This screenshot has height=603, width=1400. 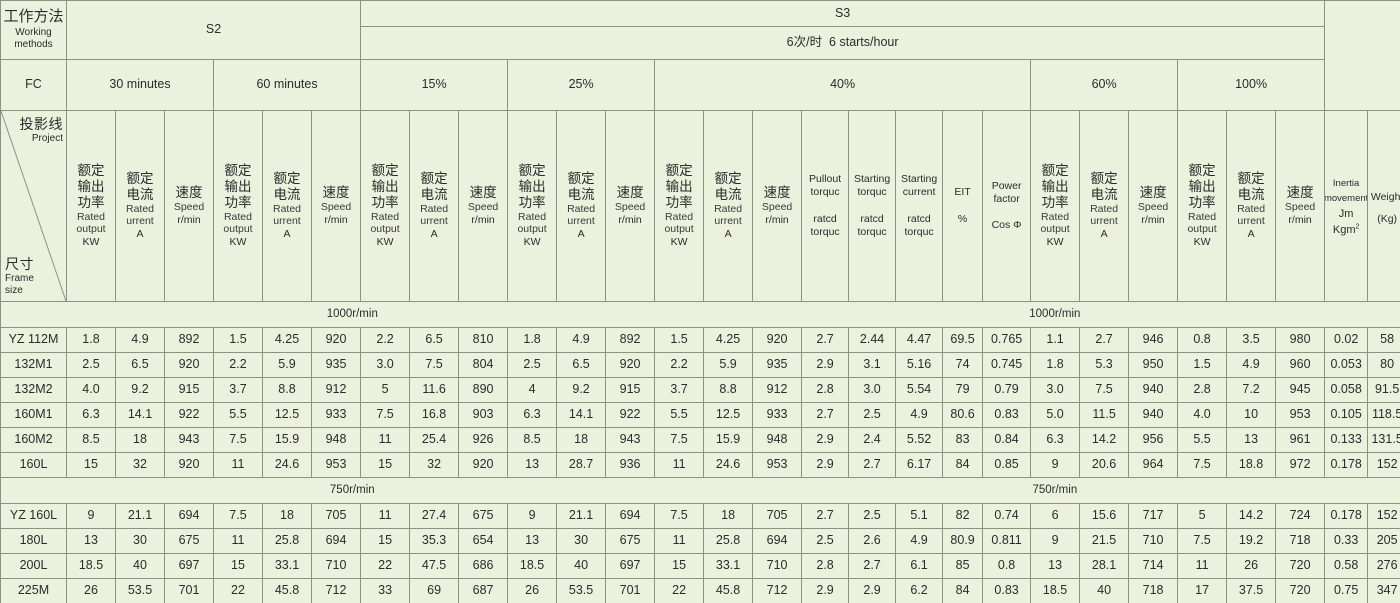 What do you see at coordinates (1055, 415) in the screenshot?
I see `cell-s3_60_kw: 5.0` at bounding box center [1055, 415].